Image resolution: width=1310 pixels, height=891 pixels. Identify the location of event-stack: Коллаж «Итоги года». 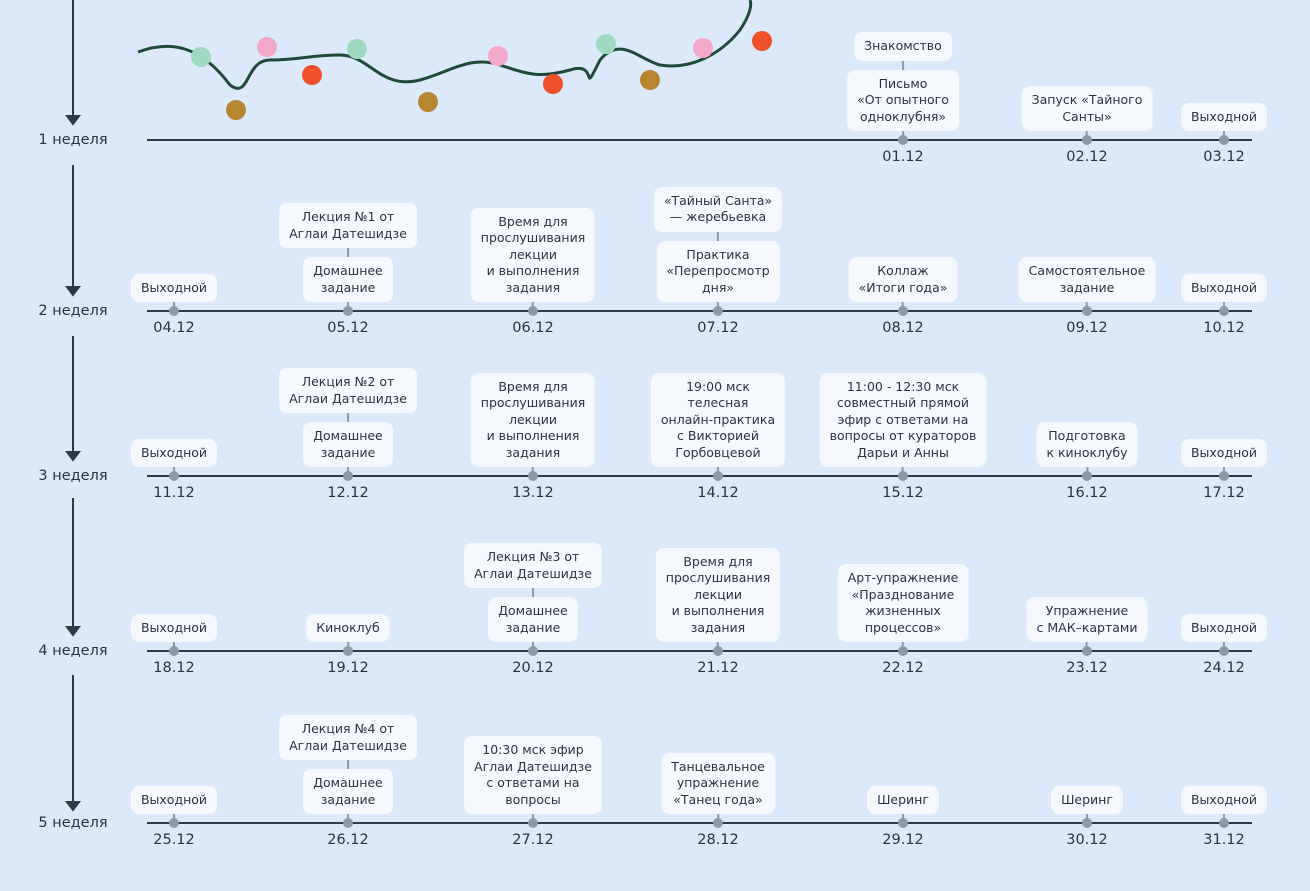
(903, 284).